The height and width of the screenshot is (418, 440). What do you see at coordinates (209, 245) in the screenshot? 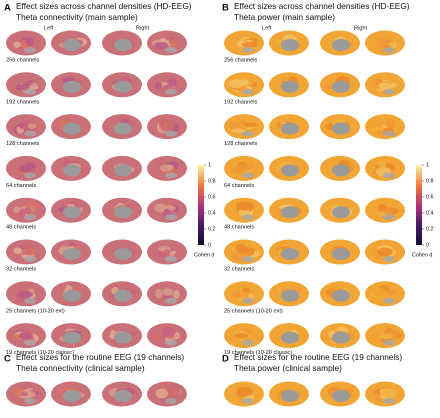
I see `colorbar-tick-label: 0` at bounding box center [209, 245].